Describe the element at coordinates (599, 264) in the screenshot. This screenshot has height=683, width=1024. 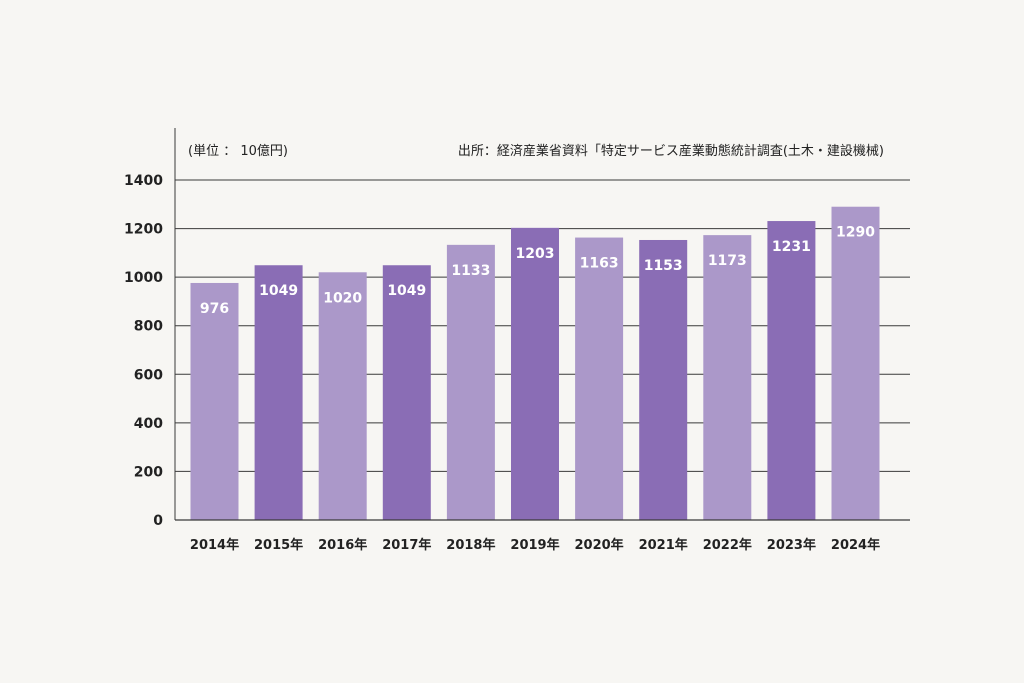
I see `value-label-2020年: 1163` at that location.